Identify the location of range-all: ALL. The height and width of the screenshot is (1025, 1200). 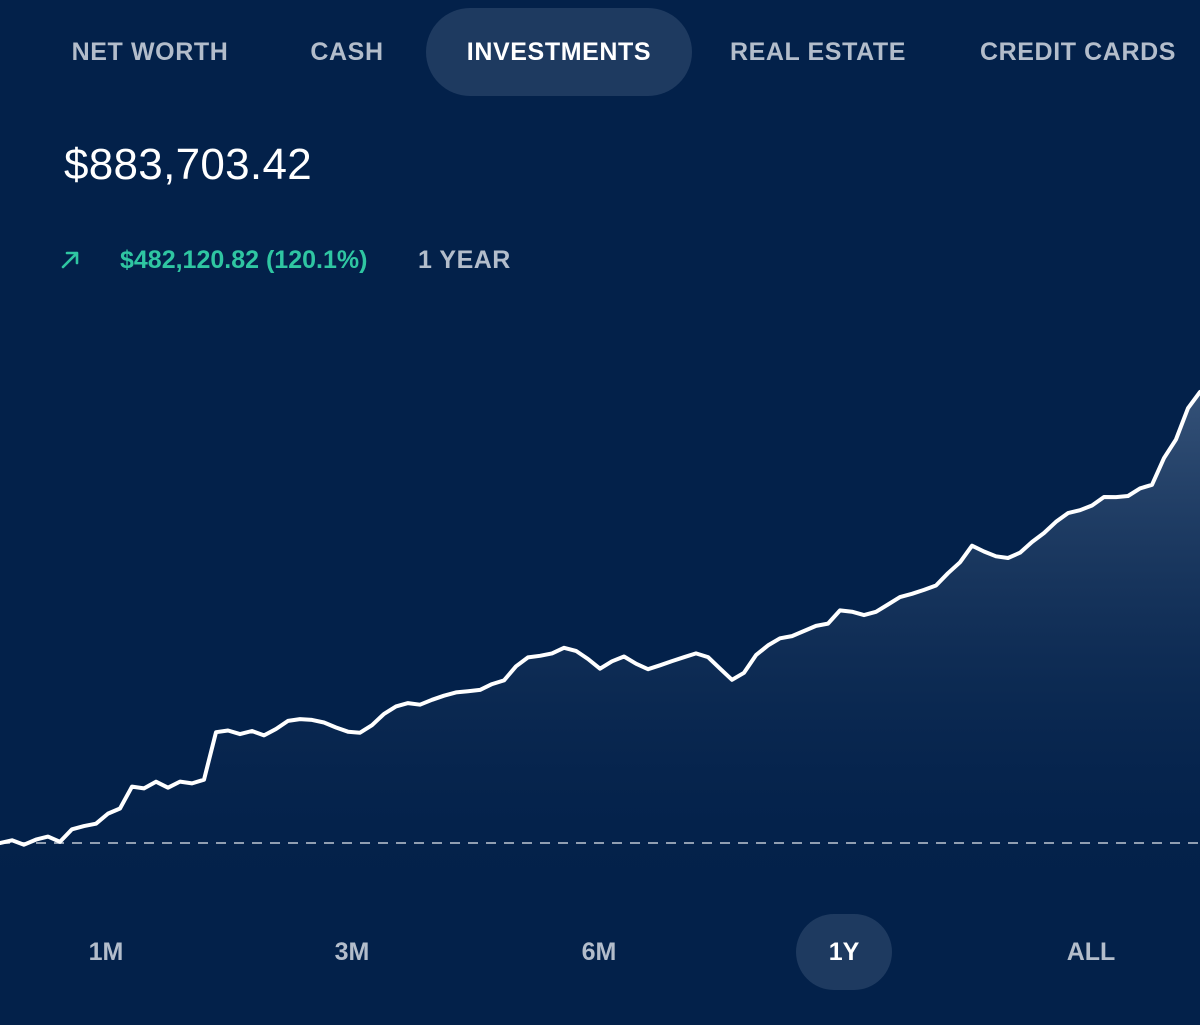
(1091, 952).